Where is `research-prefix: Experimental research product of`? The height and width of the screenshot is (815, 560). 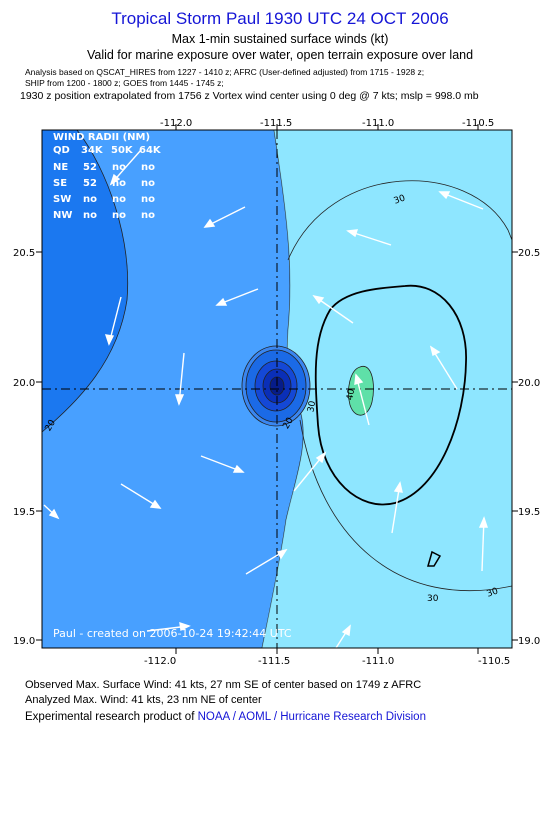 research-prefix: Experimental research product of is located at coordinates (110, 717).